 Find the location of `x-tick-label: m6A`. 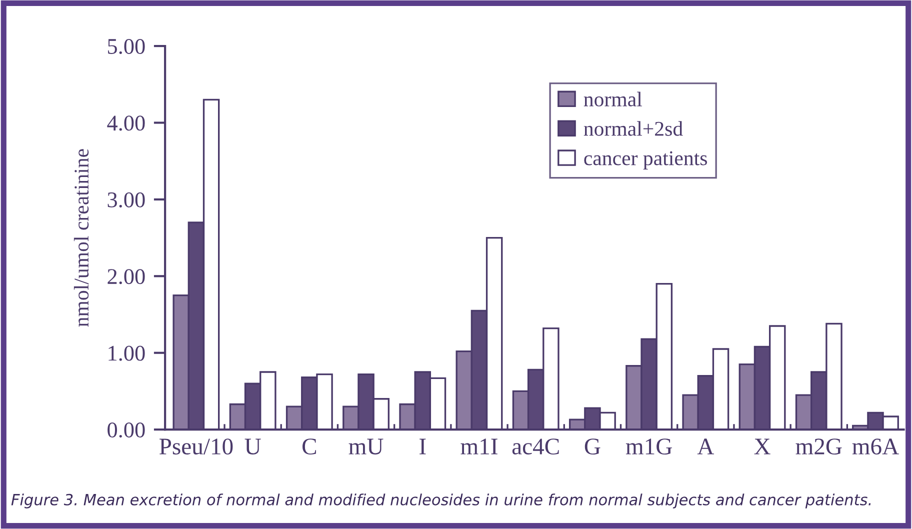

x-tick-label: m6A is located at coordinates (875, 446).